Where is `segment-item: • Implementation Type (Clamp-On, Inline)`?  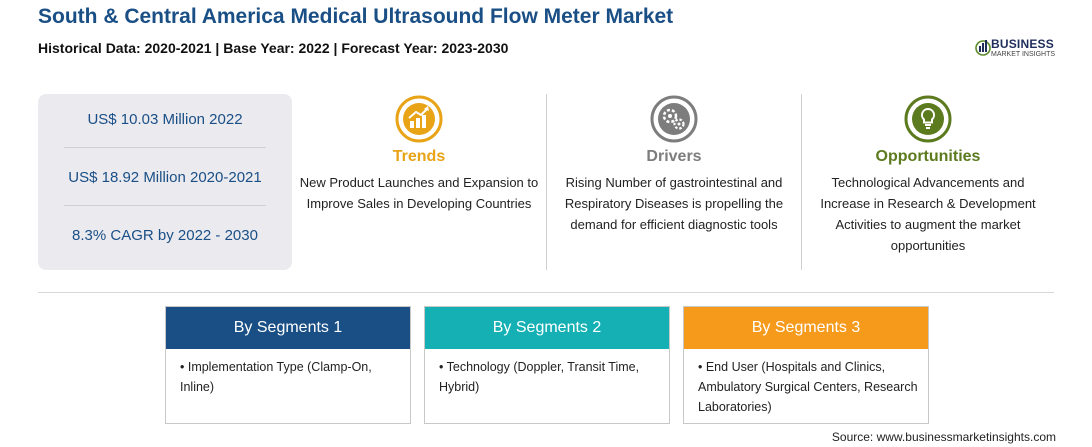 segment-item: • Implementation Type (Clamp-On, Inline) is located at coordinates (276, 377).